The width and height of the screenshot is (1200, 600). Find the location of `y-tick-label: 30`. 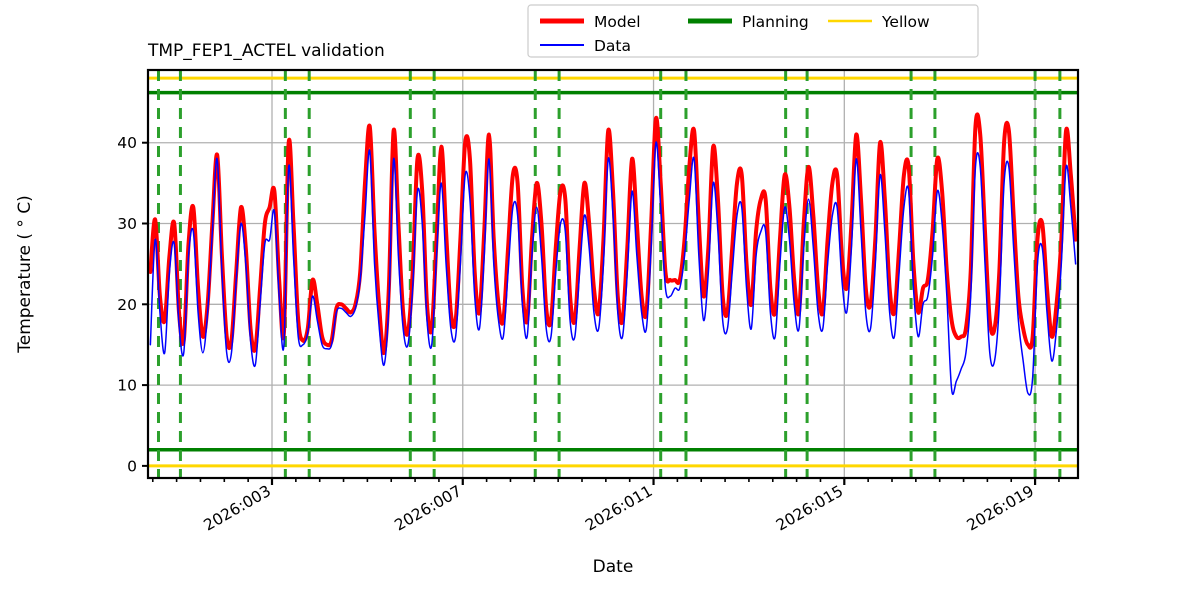

y-tick-label: 30 is located at coordinates (127, 224).